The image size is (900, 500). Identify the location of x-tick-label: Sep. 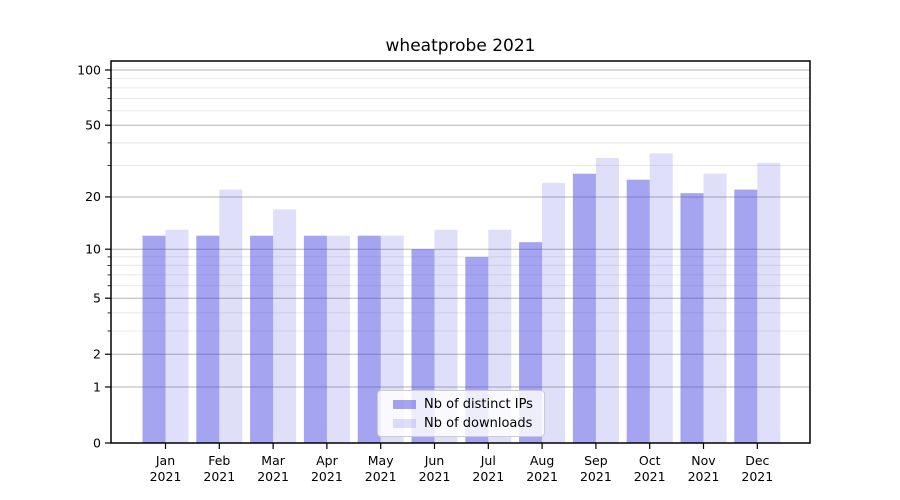
(596, 460).